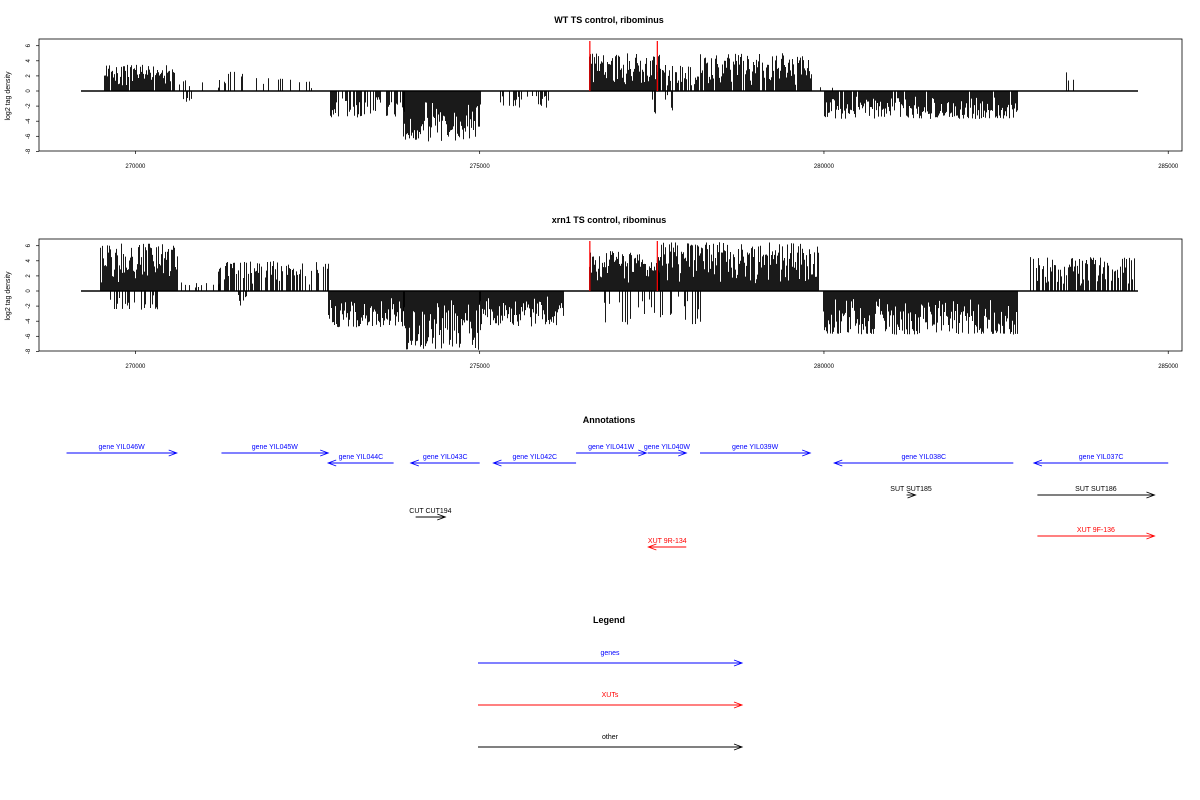 The image size is (1200, 800). I want to click on legend: Legend genes XUTs other, so click(611, 683).